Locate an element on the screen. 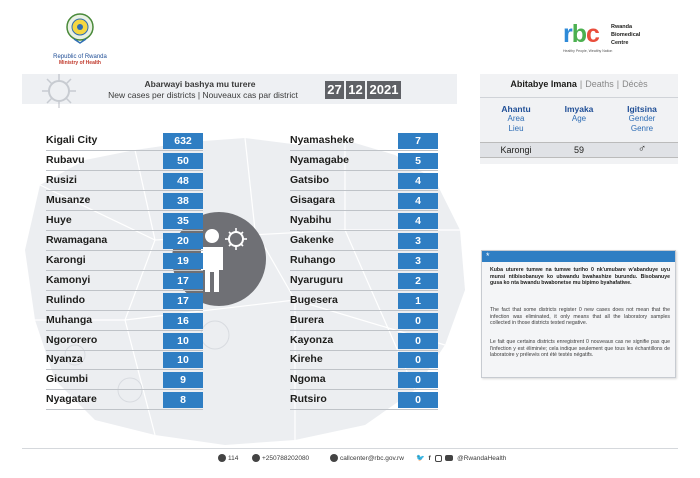 The height and width of the screenshot is (478, 700). district-cases: 5 is located at coordinates (418, 160).